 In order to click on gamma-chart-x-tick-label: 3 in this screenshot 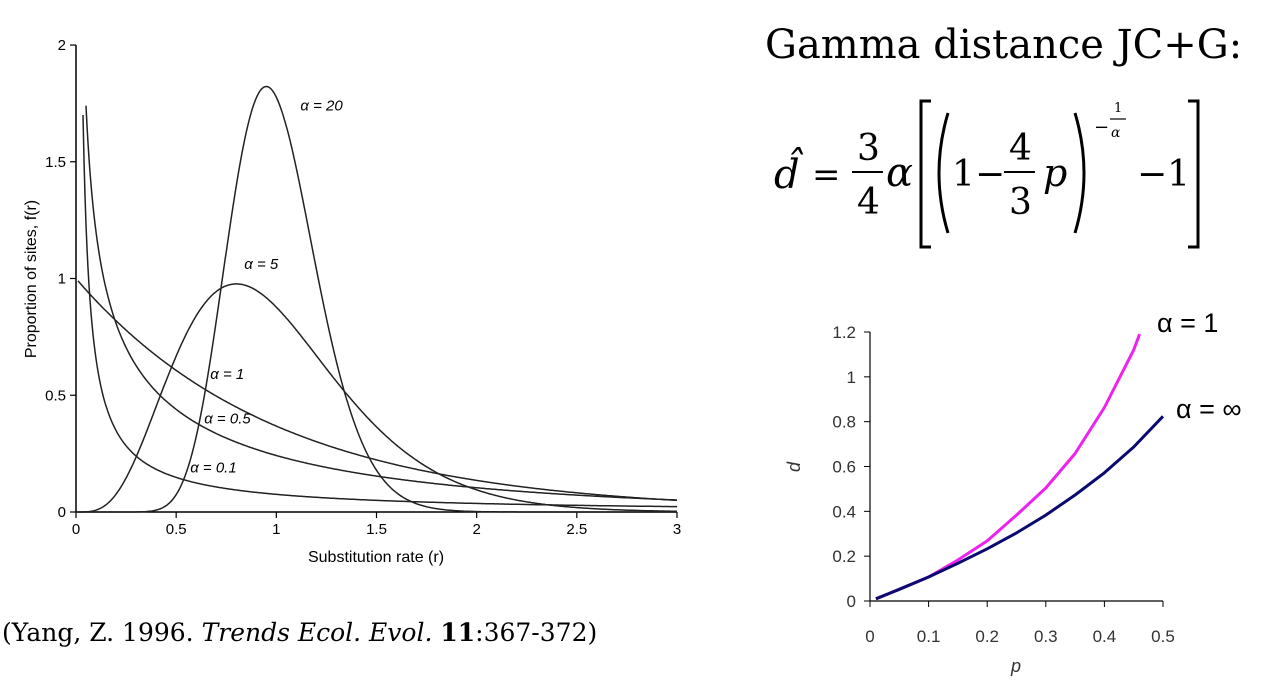, I will do `click(677, 529)`.